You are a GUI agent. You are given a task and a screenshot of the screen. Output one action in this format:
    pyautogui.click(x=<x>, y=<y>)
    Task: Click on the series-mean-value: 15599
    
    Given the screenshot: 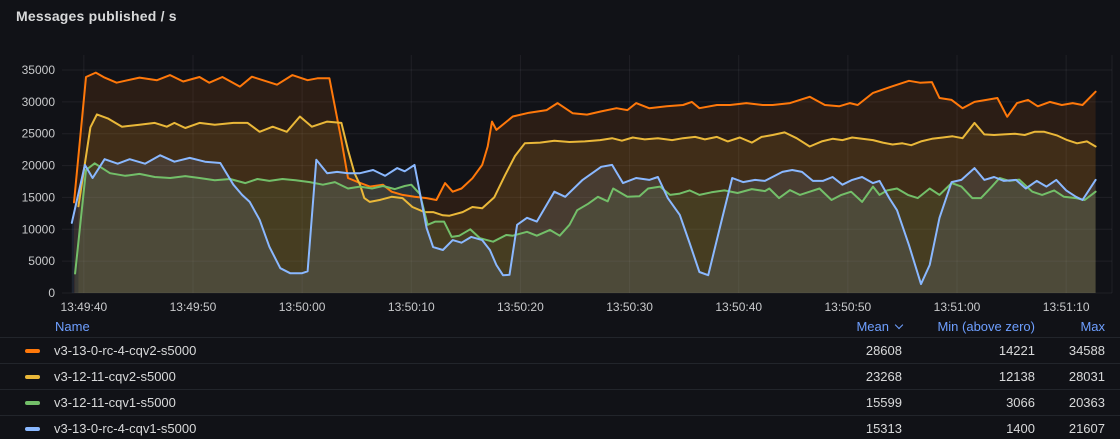 What is the action you would take?
    pyautogui.click(x=883, y=402)
    